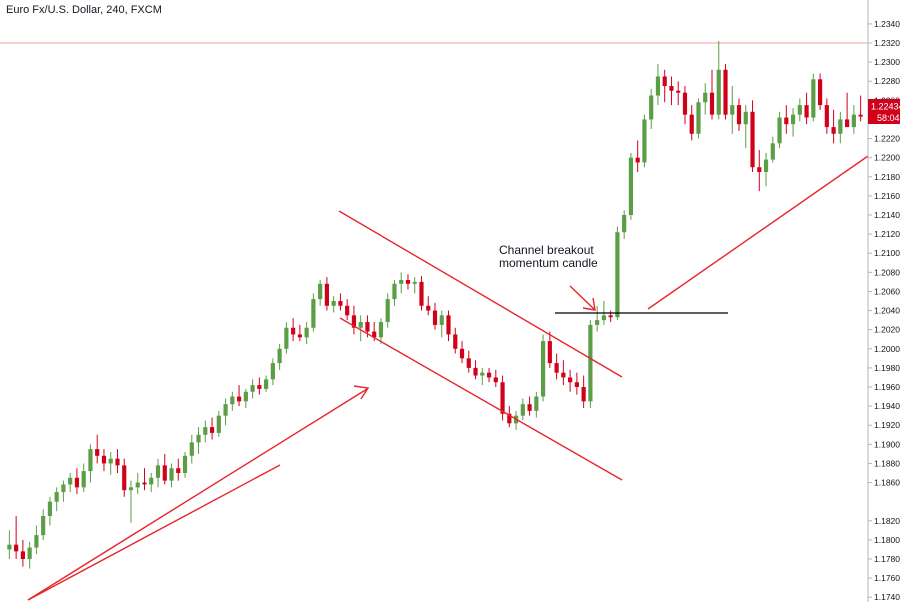 Image resolution: width=900 pixels, height=602 pixels. I want to click on price-tick-label: 1.21000, so click(887, 253).